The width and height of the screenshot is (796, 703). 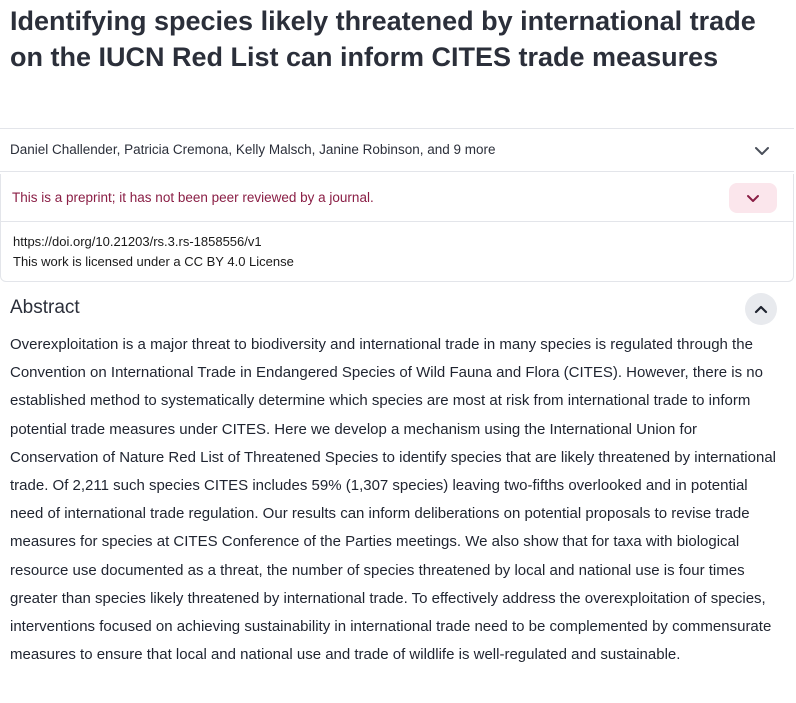 I want to click on abstract-collapse-button, so click(x=761, y=309).